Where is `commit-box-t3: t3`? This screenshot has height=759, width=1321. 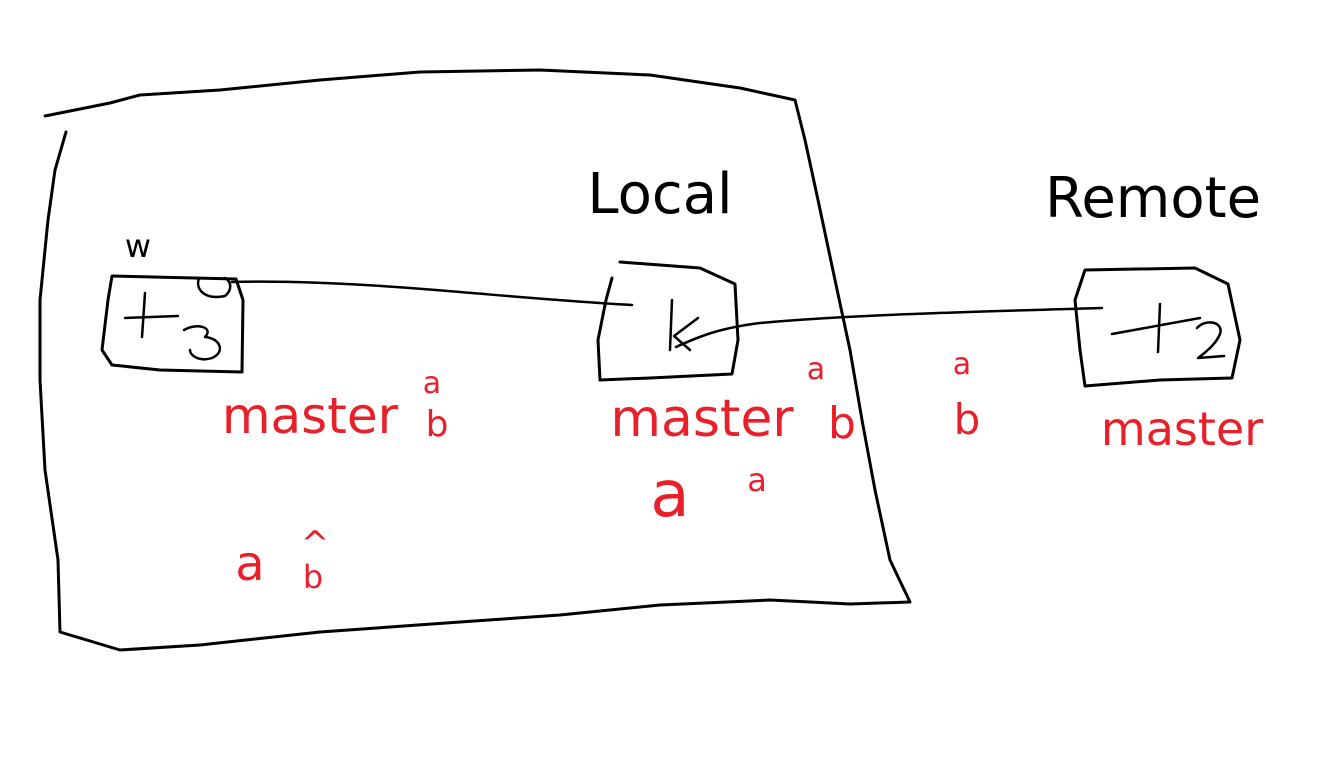 commit-box-t3: t3 is located at coordinates (172, 324).